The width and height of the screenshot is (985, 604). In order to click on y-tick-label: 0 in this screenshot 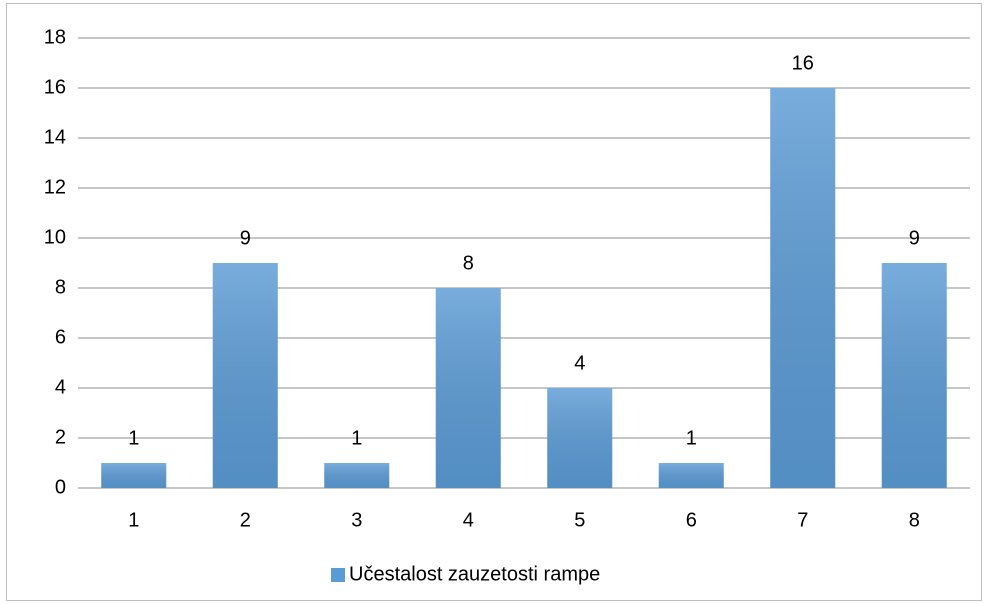, I will do `click(60, 487)`.